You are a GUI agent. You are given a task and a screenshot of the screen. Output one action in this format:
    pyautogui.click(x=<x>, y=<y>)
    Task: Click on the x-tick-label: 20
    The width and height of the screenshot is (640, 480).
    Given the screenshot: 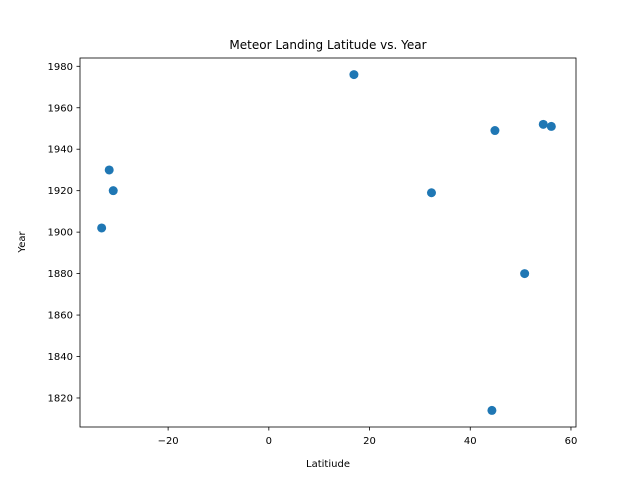 What is the action you would take?
    pyautogui.click(x=369, y=441)
    